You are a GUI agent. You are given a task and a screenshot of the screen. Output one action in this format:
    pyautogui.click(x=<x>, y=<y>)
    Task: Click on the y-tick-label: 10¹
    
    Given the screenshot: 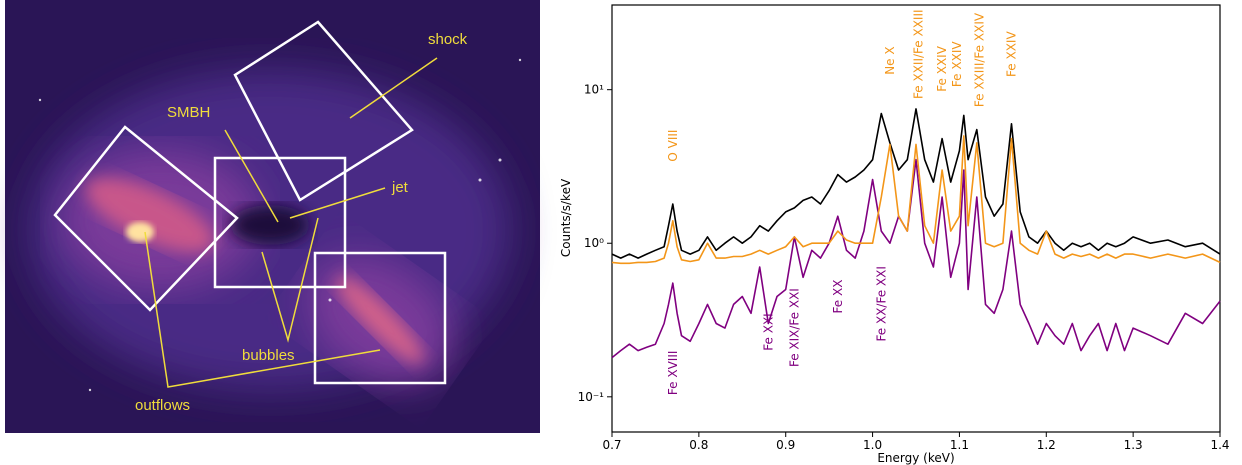 What is the action you would take?
    pyautogui.click(x=594, y=90)
    